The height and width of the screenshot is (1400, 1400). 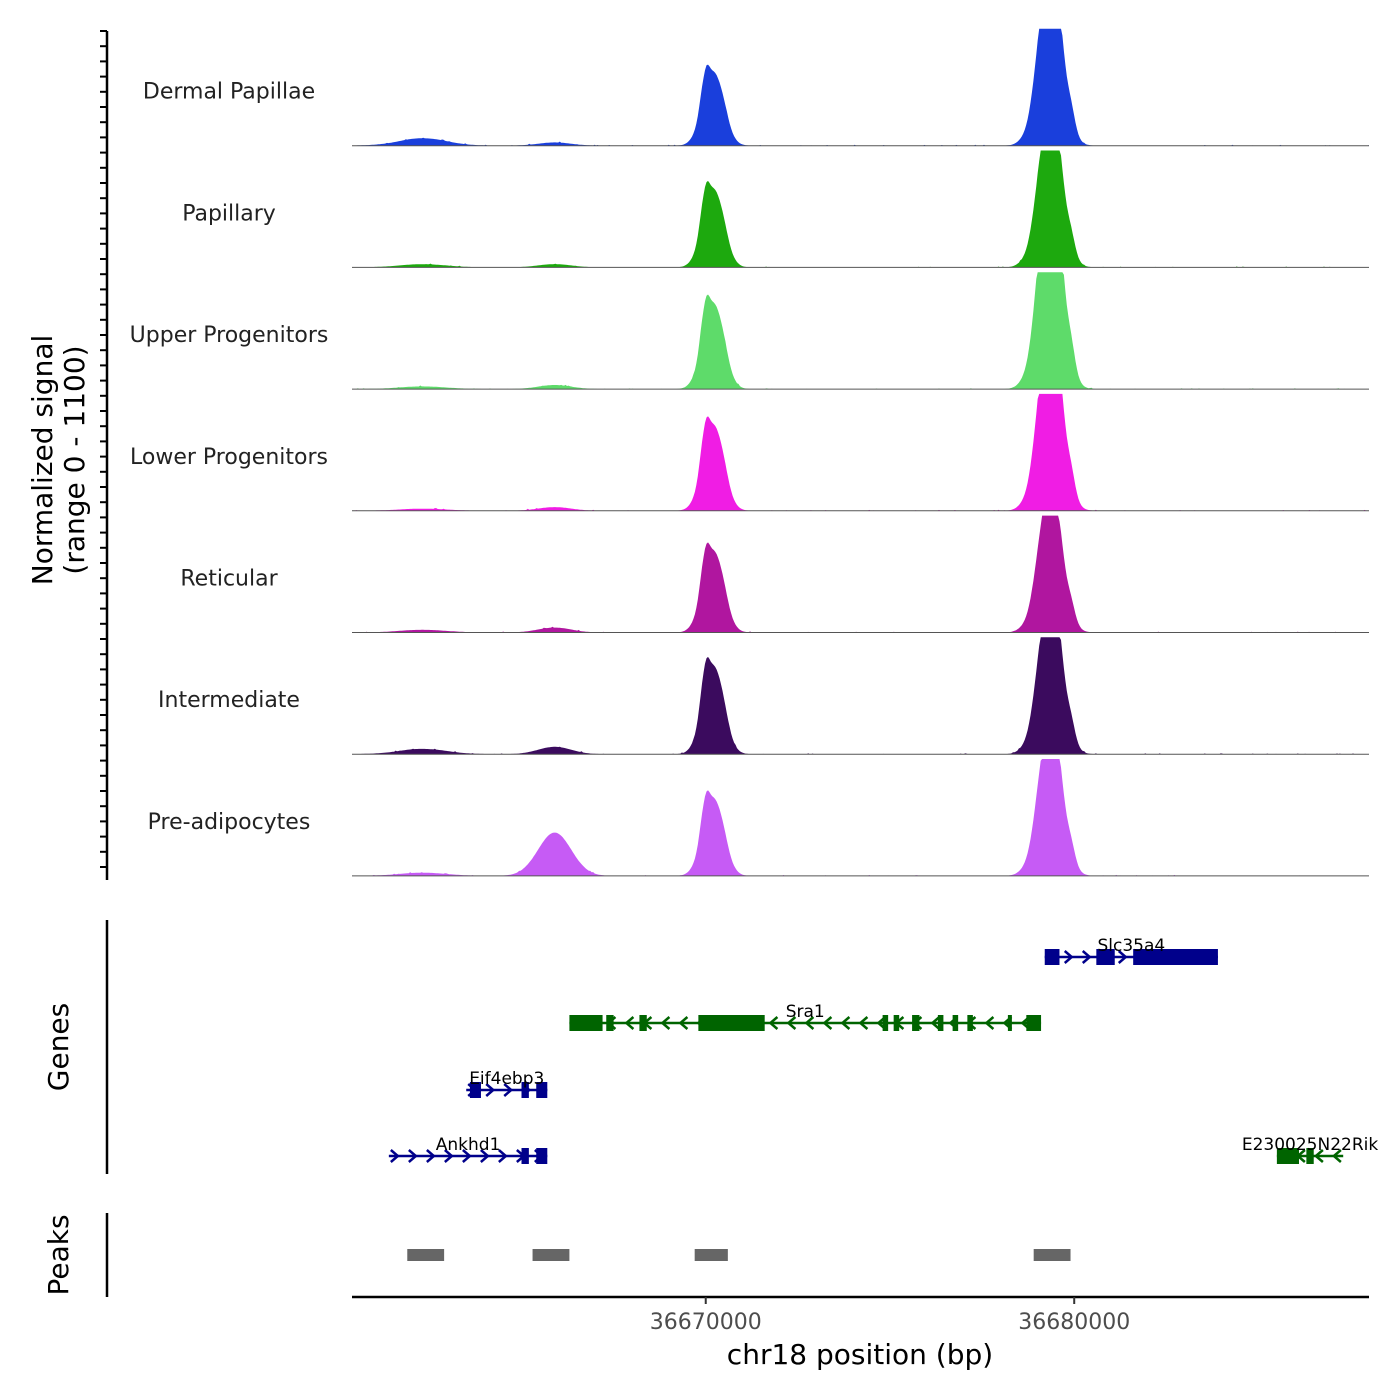 I want to click on coverage-track-label: Upper Progenitors, so click(x=229, y=335).